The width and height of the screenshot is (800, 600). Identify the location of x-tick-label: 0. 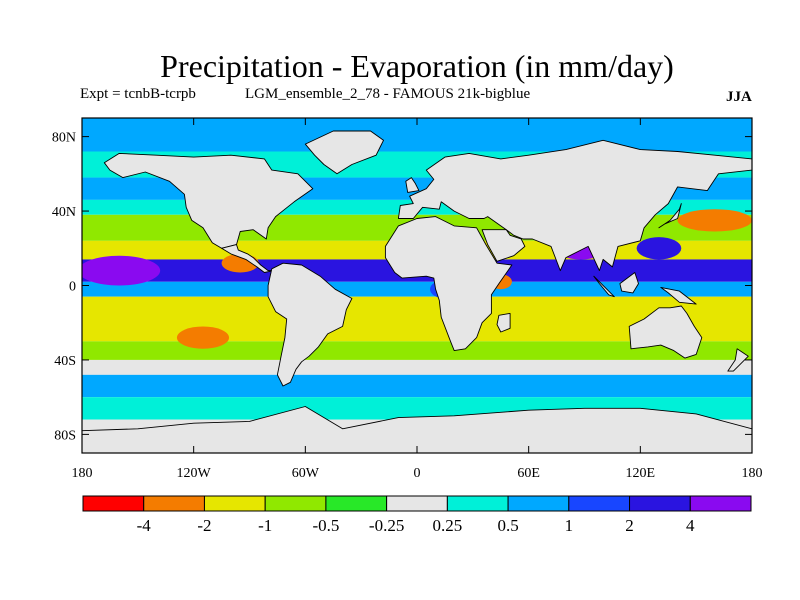
(417, 473).